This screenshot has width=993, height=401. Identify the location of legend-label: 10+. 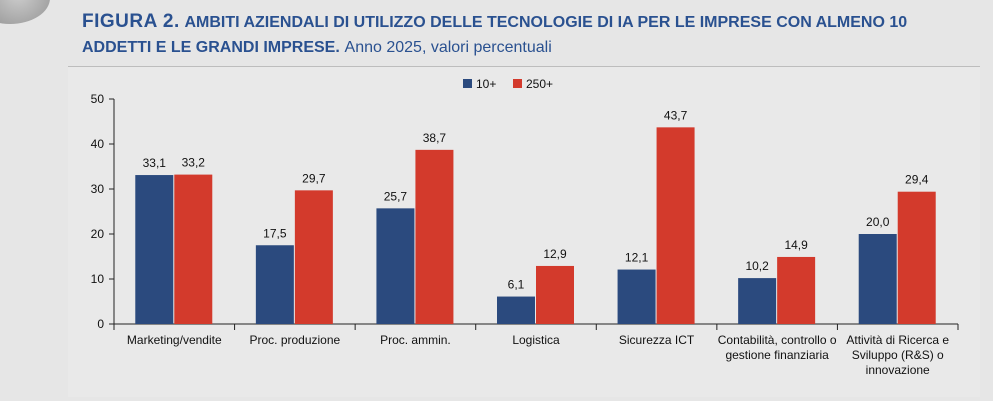
(486, 84).